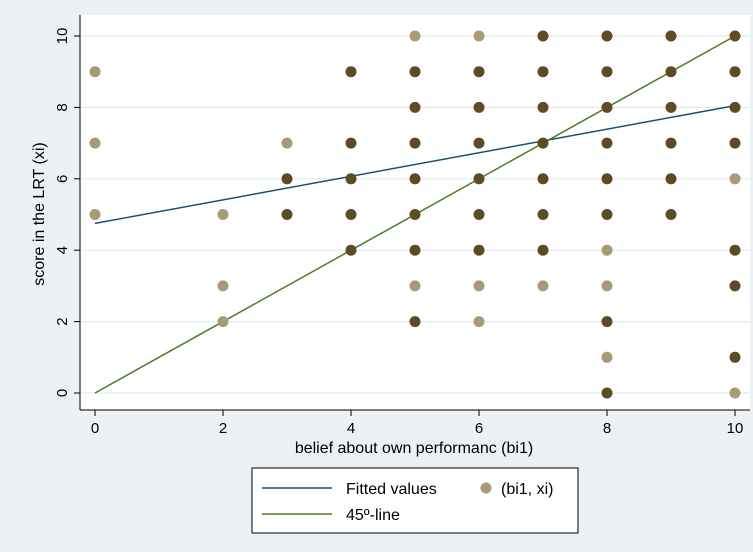 This screenshot has width=753, height=552. I want to click on legend-label-fitted: Fitted values, so click(391, 489).